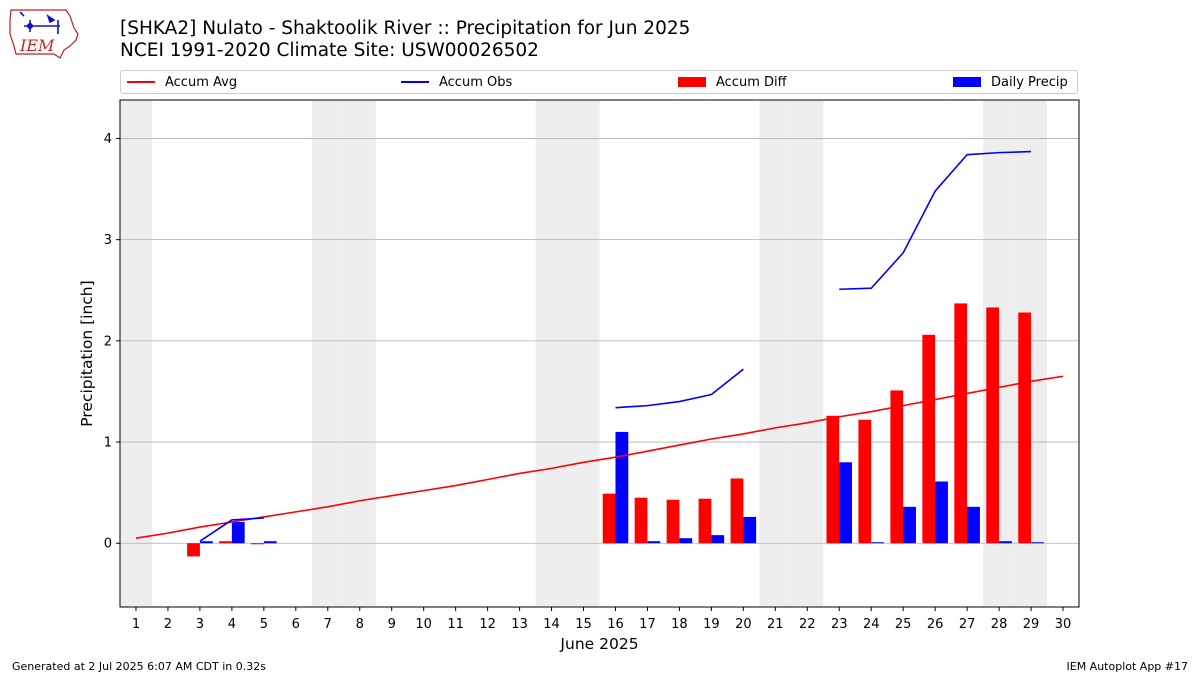 The width and height of the screenshot is (1200, 675). Describe the element at coordinates (1029, 82) in the screenshot. I see `legend-label-daily-precip: Daily Precip` at that location.